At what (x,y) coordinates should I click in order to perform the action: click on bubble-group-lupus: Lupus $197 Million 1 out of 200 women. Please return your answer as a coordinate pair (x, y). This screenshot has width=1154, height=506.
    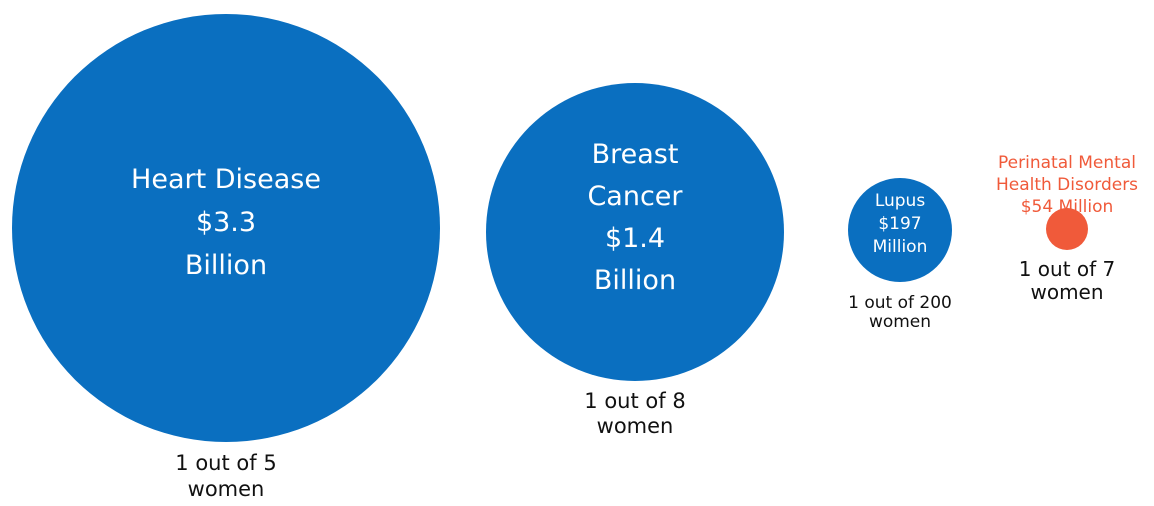
    Looking at the image, I should click on (900, 255).